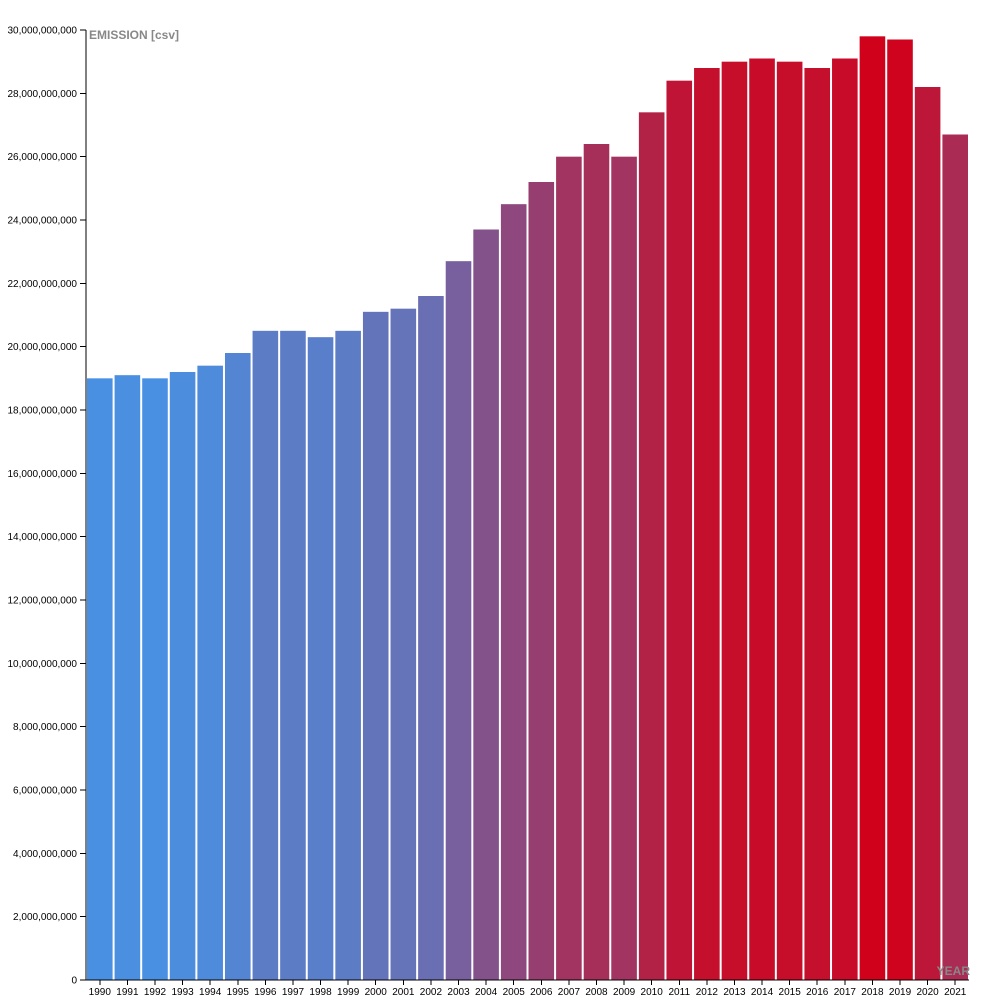 Image resolution: width=1000 pixels, height=1000 pixels. What do you see at coordinates (541, 581) in the screenshot?
I see `bar-2006` at bounding box center [541, 581].